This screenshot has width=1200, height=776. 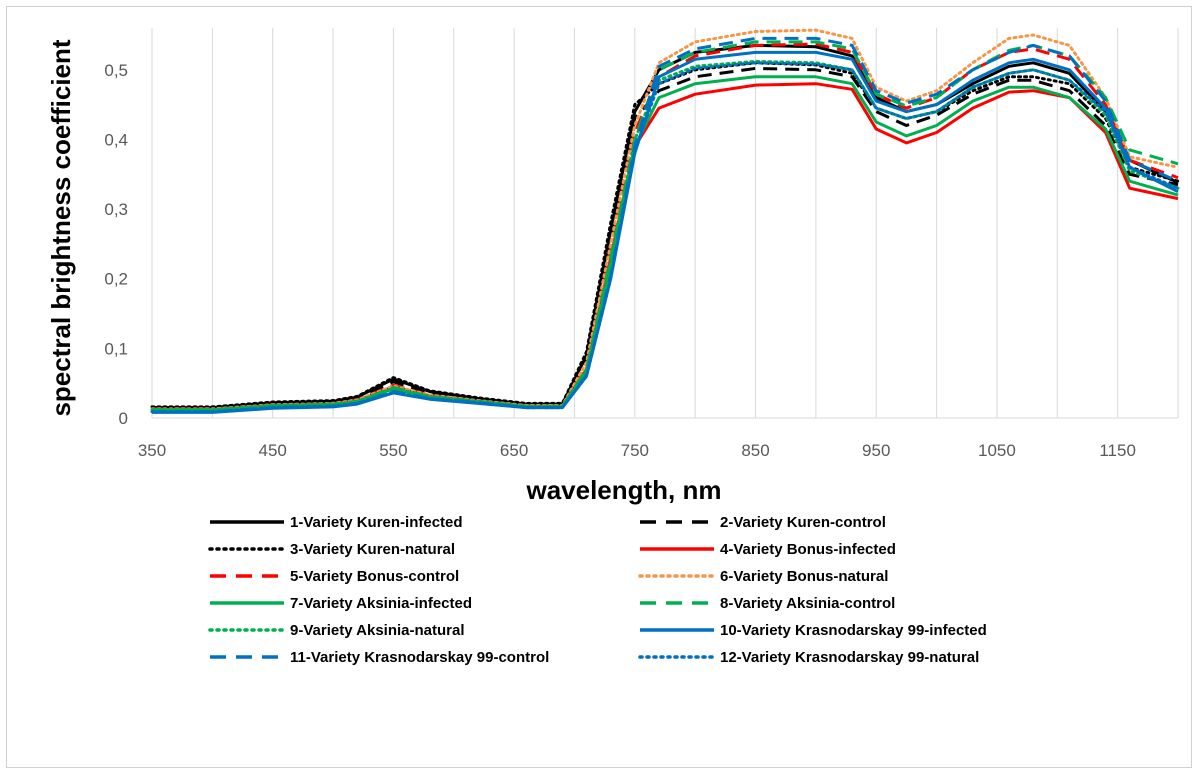 What do you see at coordinates (123, 418) in the screenshot?
I see `y-tick-label: 0` at bounding box center [123, 418].